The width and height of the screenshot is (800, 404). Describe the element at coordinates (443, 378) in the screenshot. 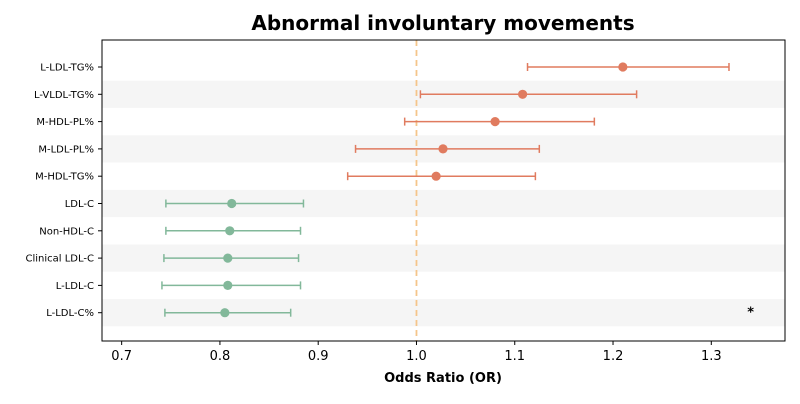

I see `x-axis-label: Odds Ratio (OR)` at that location.